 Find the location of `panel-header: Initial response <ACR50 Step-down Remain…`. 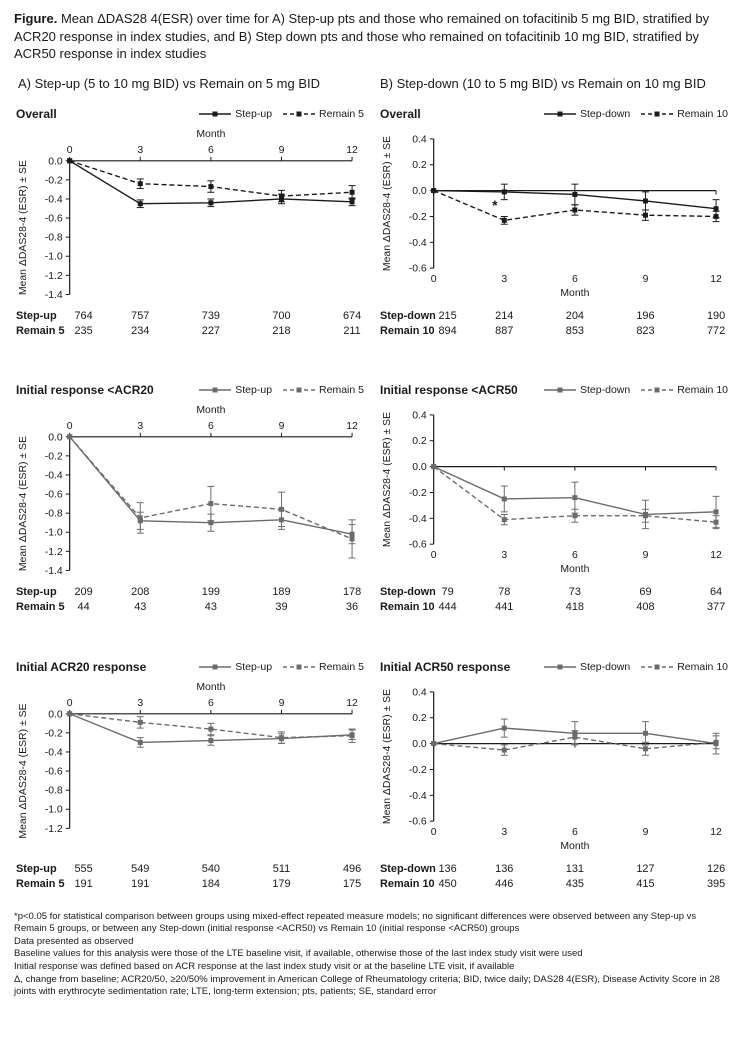

panel-header: Initial response <ACR50 Step-down Remain… is located at coordinates (553, 390).